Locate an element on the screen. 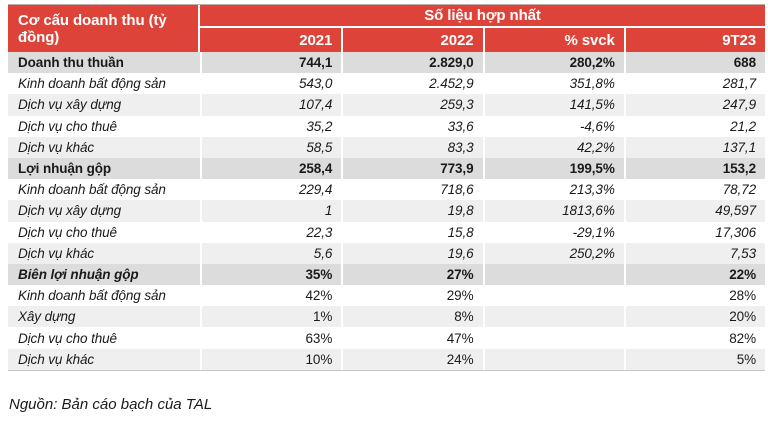 This screenshot has height=429, width=768. cell-2021: 1% is located at coordinates (270, 317).